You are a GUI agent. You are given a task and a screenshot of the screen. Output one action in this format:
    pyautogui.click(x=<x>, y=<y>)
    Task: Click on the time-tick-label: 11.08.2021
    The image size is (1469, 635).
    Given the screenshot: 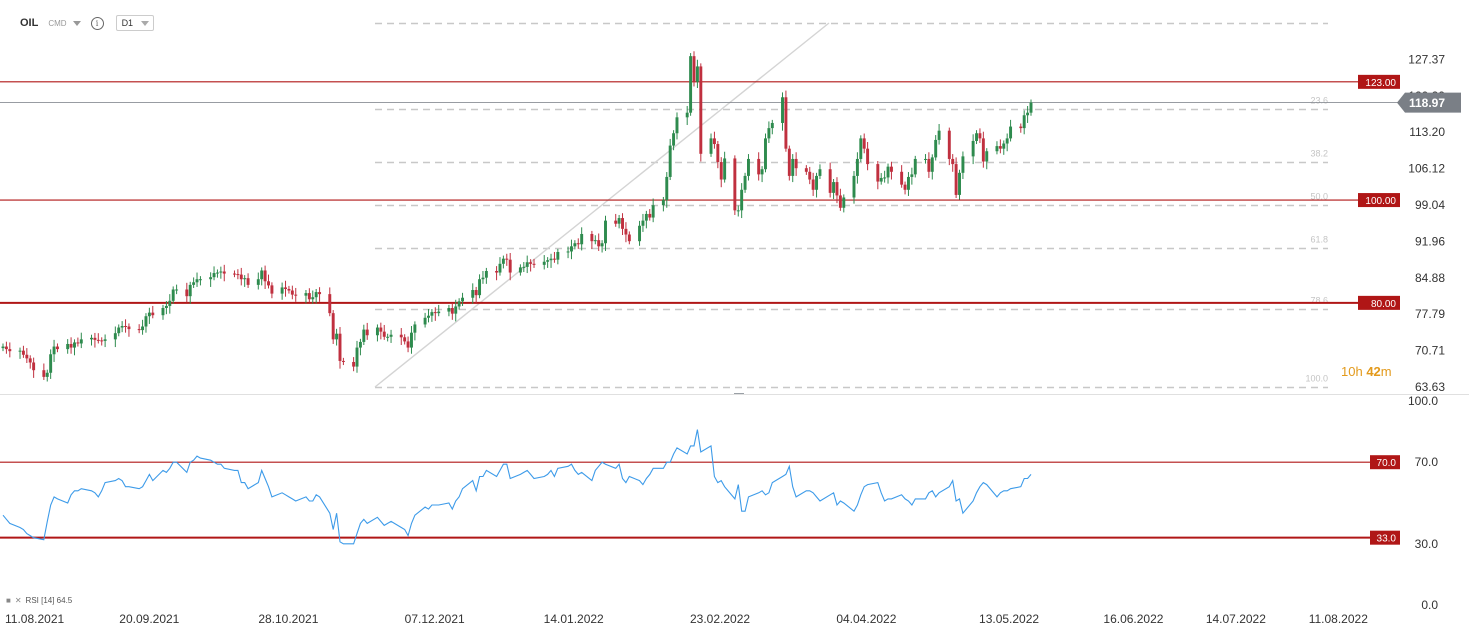 What is the action you would take?
    pyautogui.click(x=34, y=619)
    